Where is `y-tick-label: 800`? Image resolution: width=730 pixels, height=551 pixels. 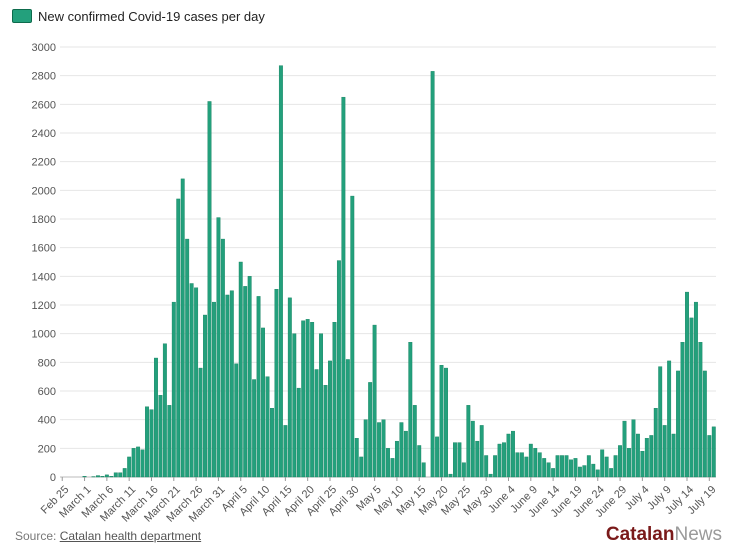 y-tick-label: 800 is located at coordinates (47, 363).